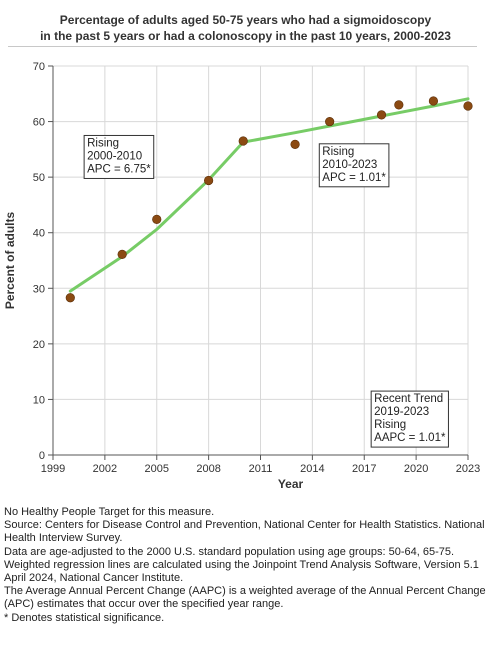  Describe the element at coordinates (39, 400) in the screenshot. I see `y-tick-label: 10` at that location.